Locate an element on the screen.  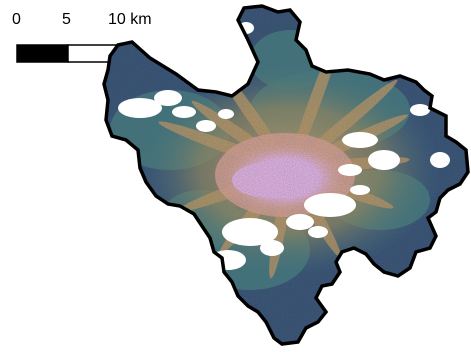
scale-bar: 0 5 10 km is located at coordinates (82, 37).